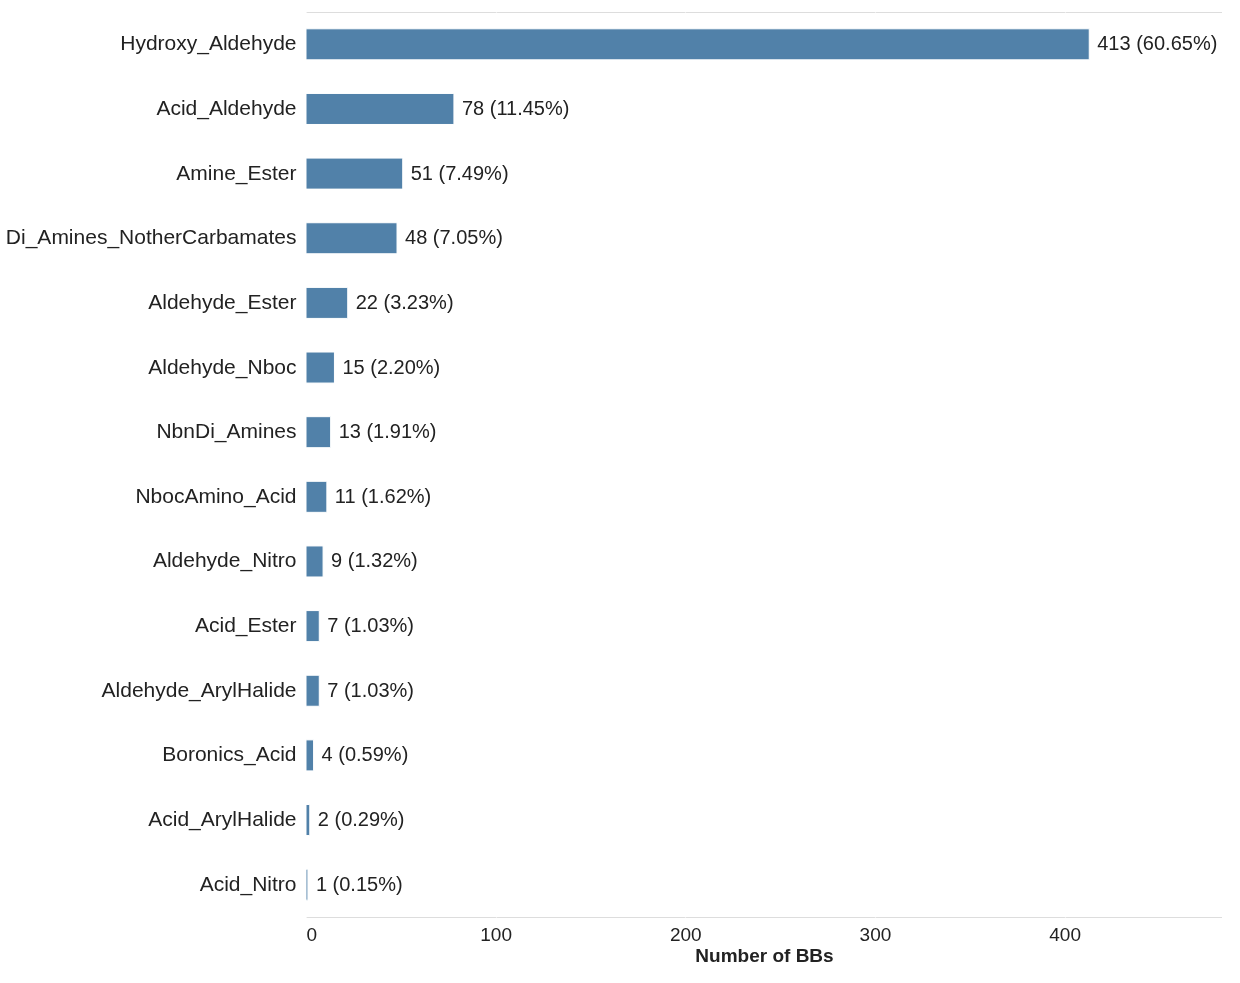 The height and width of the screenshot is (983, 1240). I want to click on y-tick-label: Aldehyde_Ester, so click(222, 301).